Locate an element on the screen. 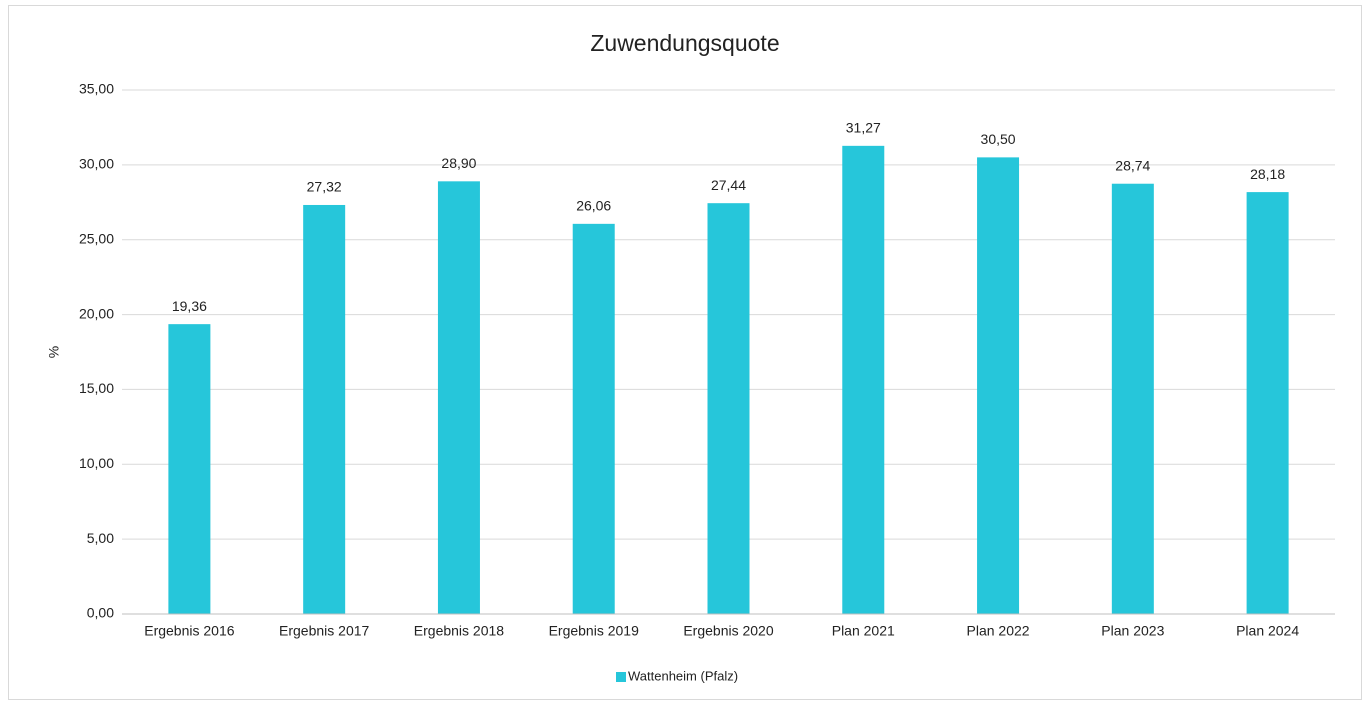 This screenshot has width=1370, height=704. y-tick-label: 15,00 is located at coordinates (96, 388).